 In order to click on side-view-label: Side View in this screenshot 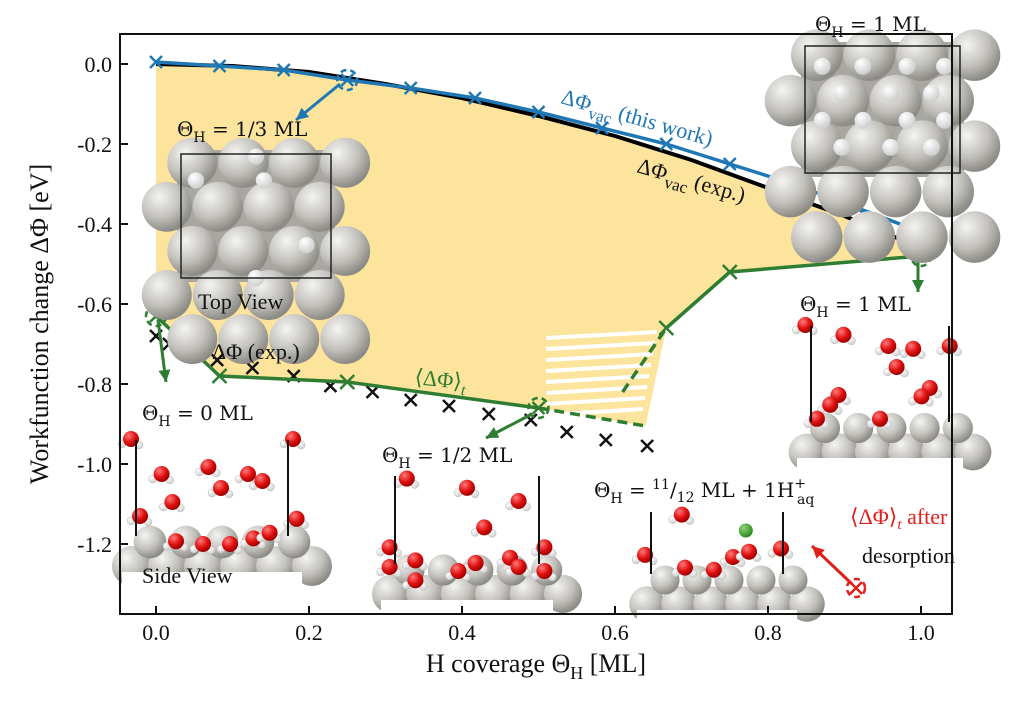, I will do `click(187, 575)`.